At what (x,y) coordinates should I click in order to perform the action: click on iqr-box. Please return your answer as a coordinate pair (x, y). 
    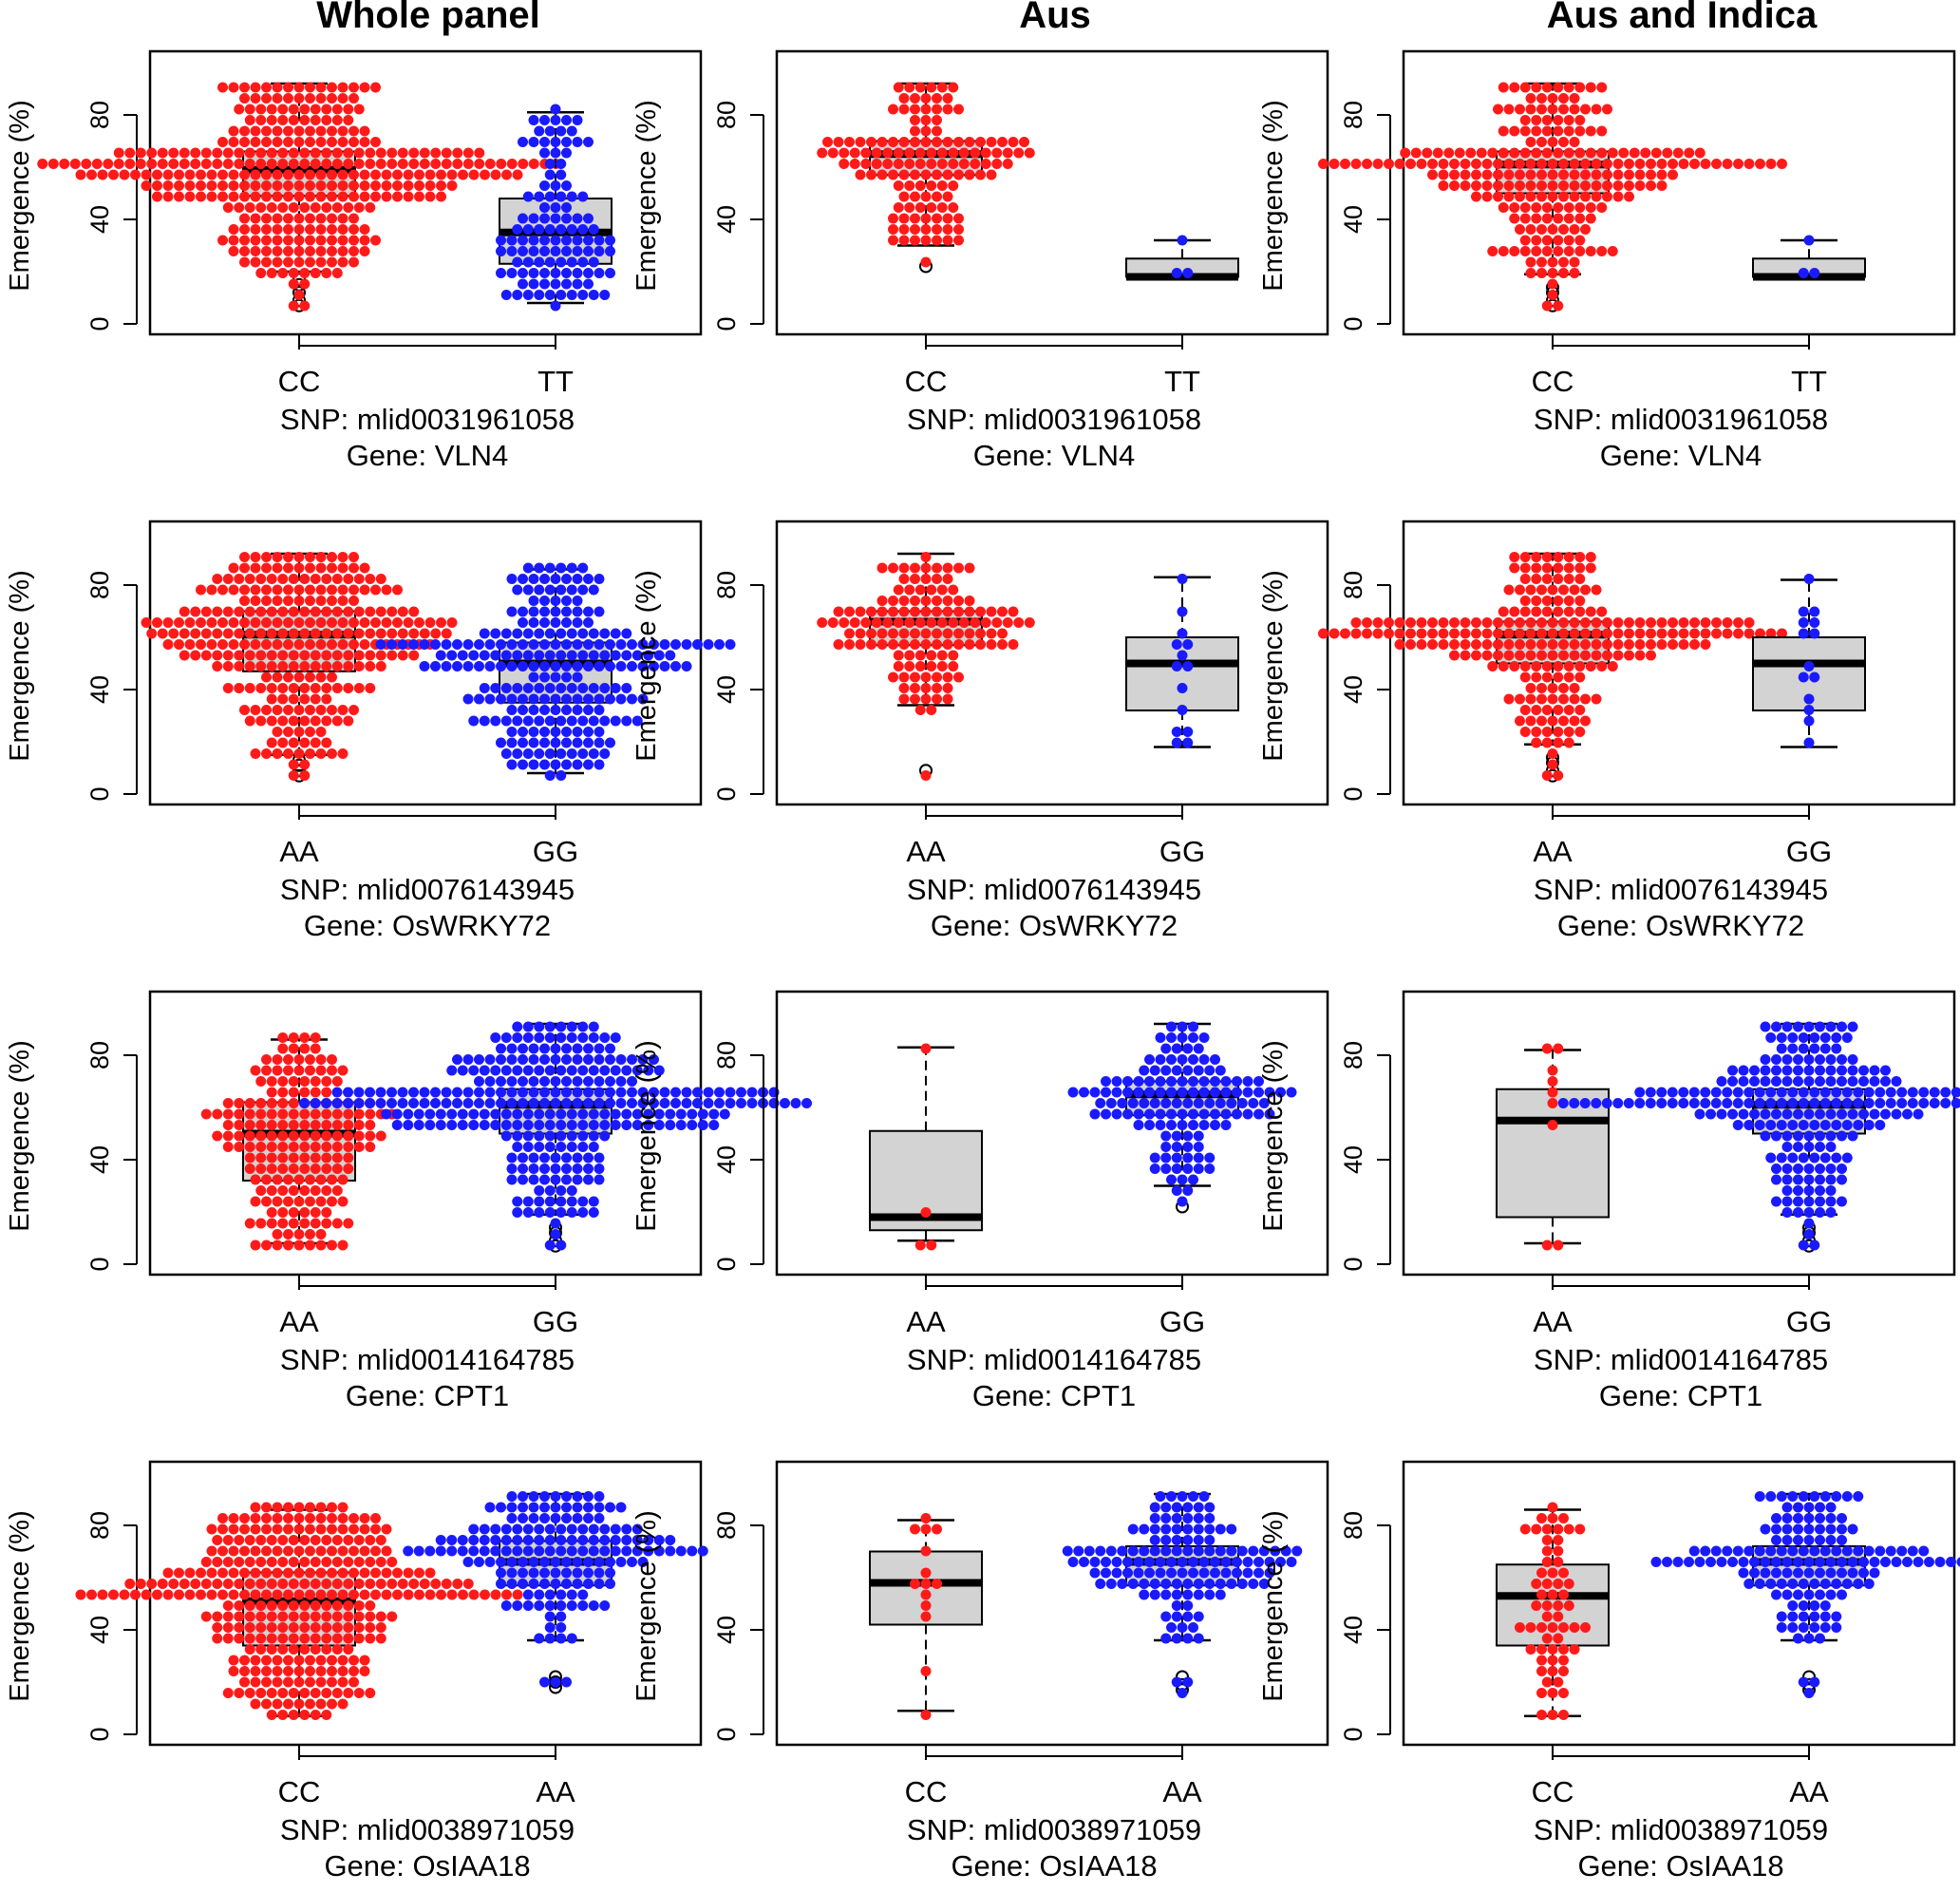
    Looking at the image, I should click on (1182, 673).